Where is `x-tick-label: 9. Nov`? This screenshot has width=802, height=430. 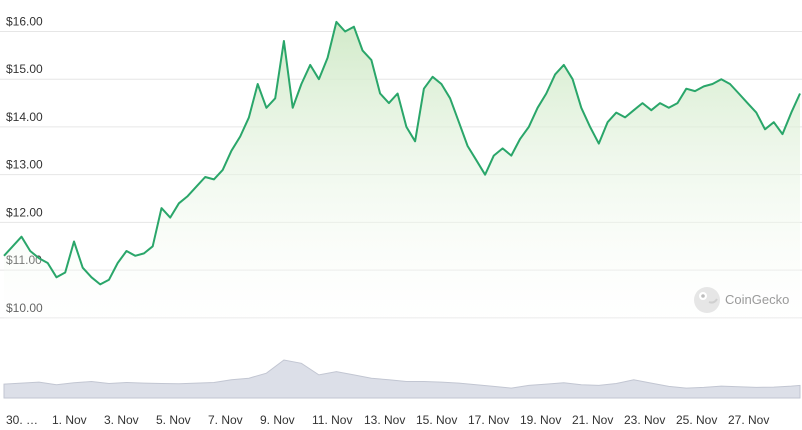 x-tick-label: 9. Nov is located at coordinates (277, 420).